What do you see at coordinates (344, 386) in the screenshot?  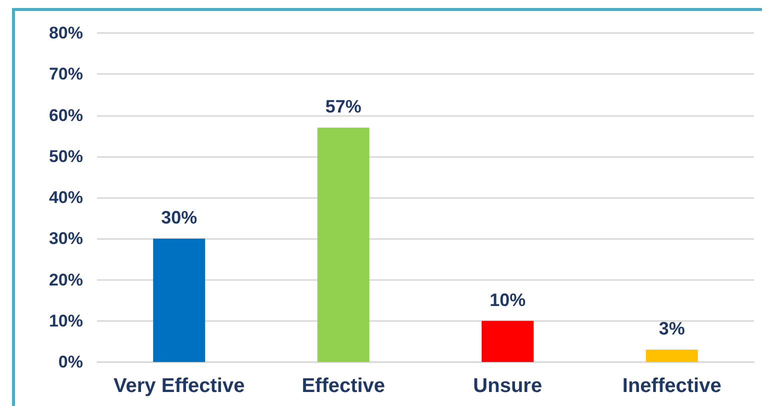 I see `x-tick-label: Effective` at bounding box center [344, 386].